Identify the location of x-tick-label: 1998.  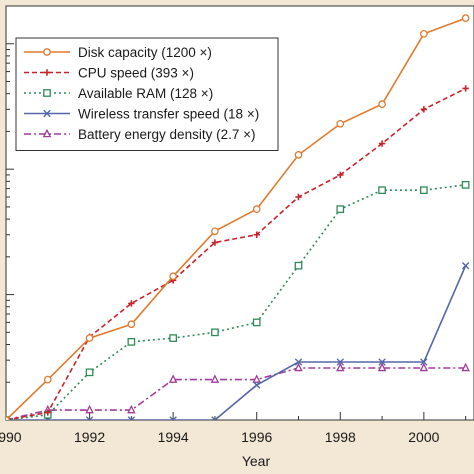
(340, 437).